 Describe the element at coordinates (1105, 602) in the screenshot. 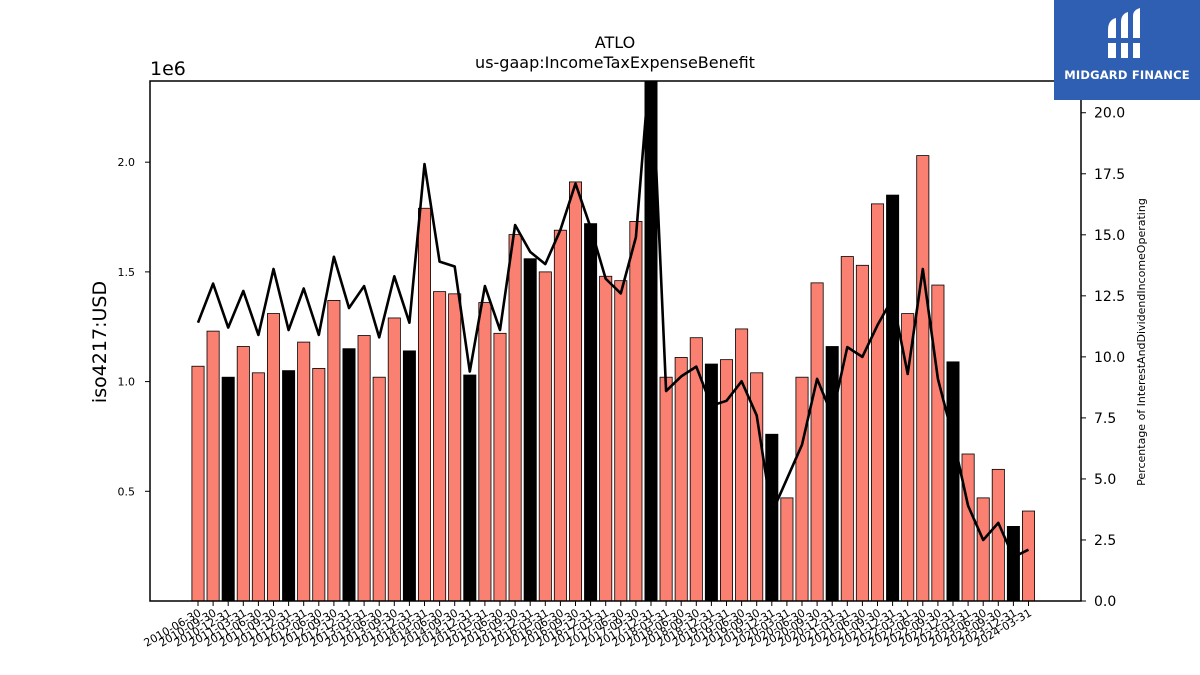

I see `y2-tick-label: 0.0` at that location.